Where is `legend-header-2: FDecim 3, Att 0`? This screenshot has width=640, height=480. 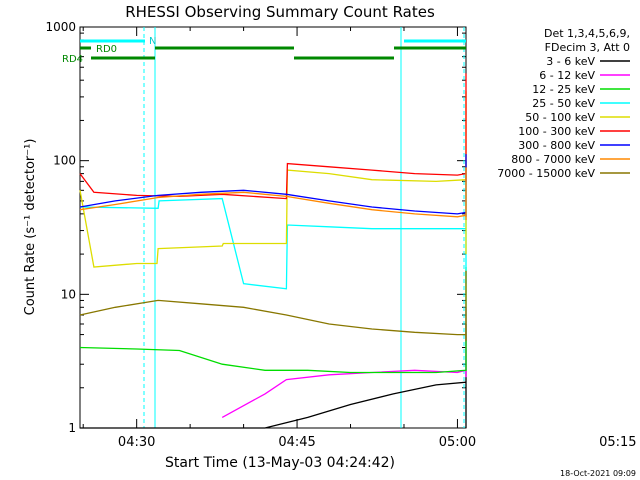
legend-header-2: FDecim 3, Att 0 is located at coordinates (587, 47).